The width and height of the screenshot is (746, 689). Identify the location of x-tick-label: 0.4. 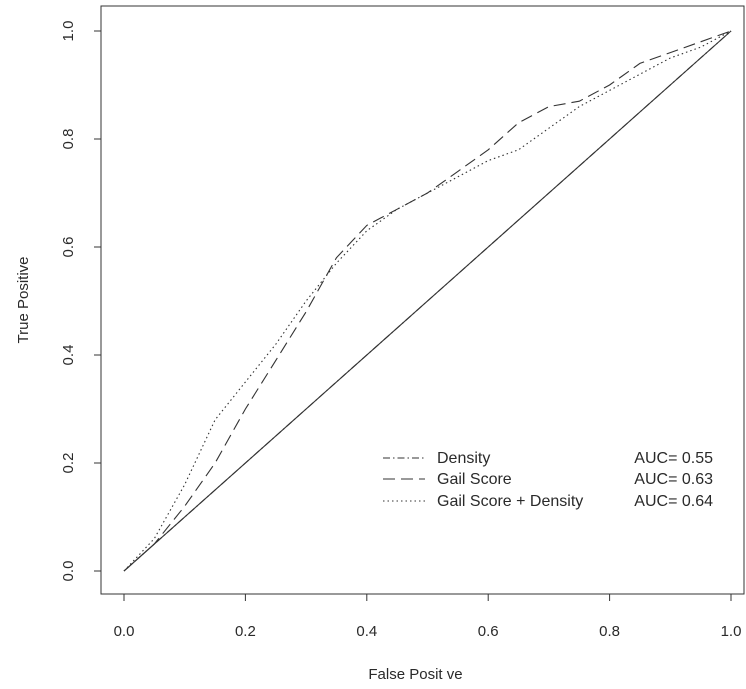
(366, 631).